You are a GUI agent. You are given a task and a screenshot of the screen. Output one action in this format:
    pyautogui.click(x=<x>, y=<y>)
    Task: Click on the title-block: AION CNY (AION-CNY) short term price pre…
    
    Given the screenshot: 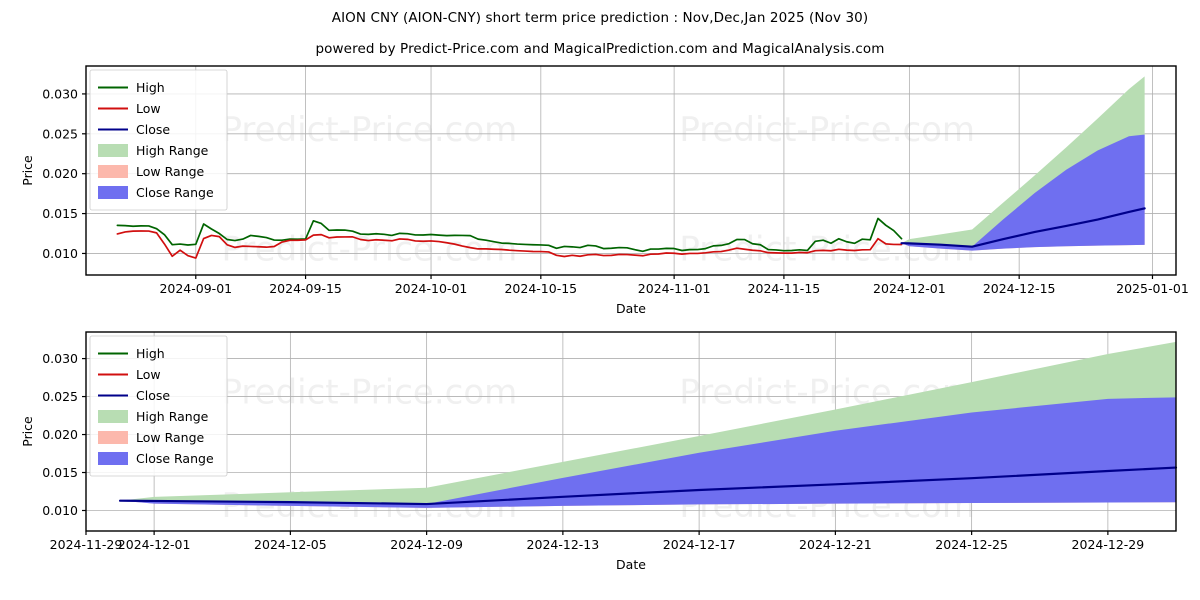 What is the action you would take?
    pyautogui.click(x=600, y=28)
    